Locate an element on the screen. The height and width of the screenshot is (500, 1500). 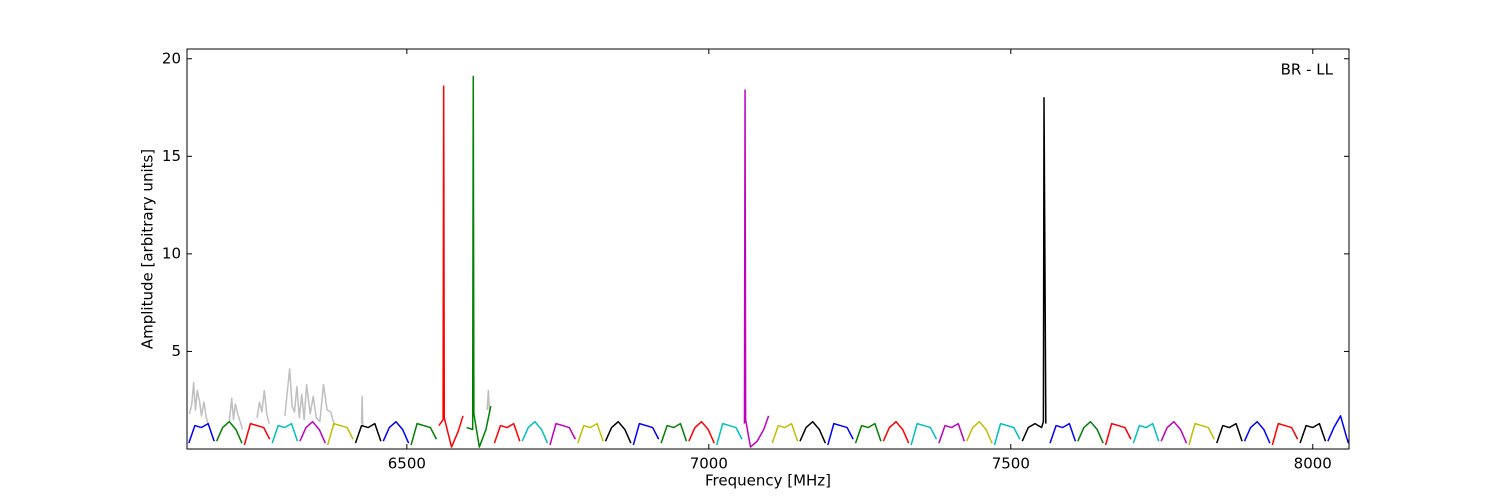
x-tick-label: 8000 is located at coordinates (1313, 464).